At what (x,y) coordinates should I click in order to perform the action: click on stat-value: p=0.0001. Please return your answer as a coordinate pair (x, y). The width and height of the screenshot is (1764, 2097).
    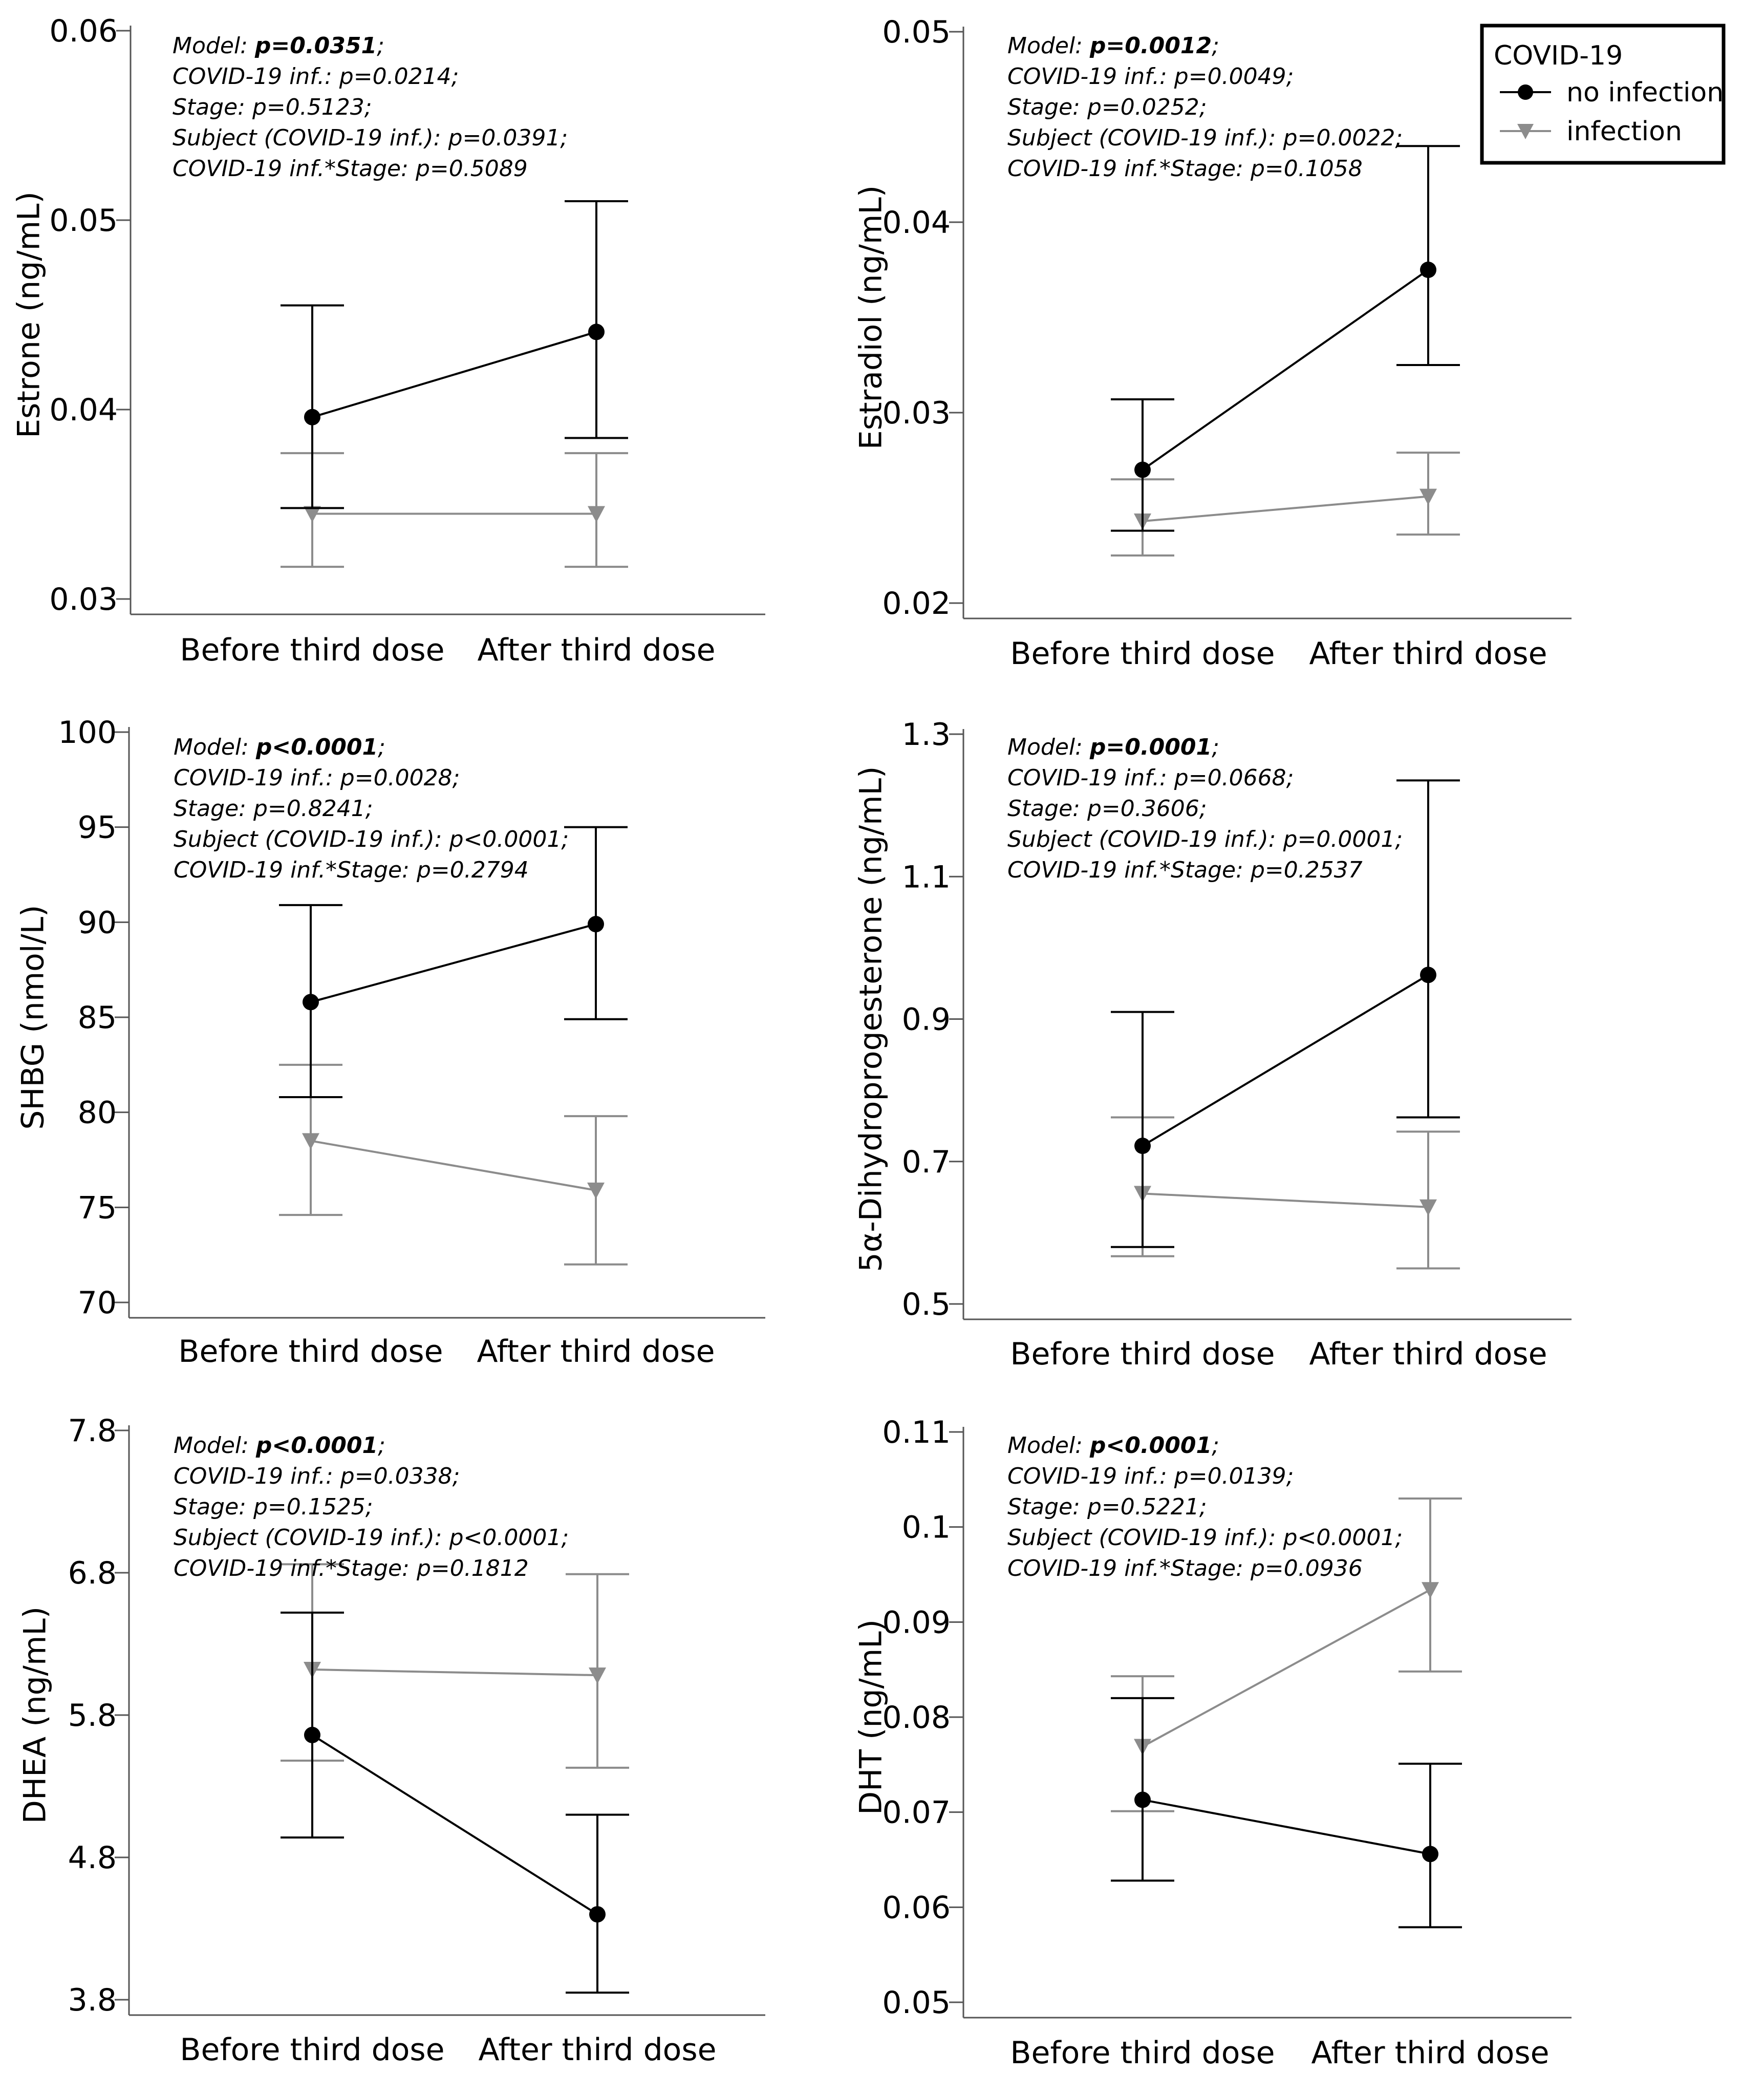
    Looking at the image, I should click on (1339, 839).